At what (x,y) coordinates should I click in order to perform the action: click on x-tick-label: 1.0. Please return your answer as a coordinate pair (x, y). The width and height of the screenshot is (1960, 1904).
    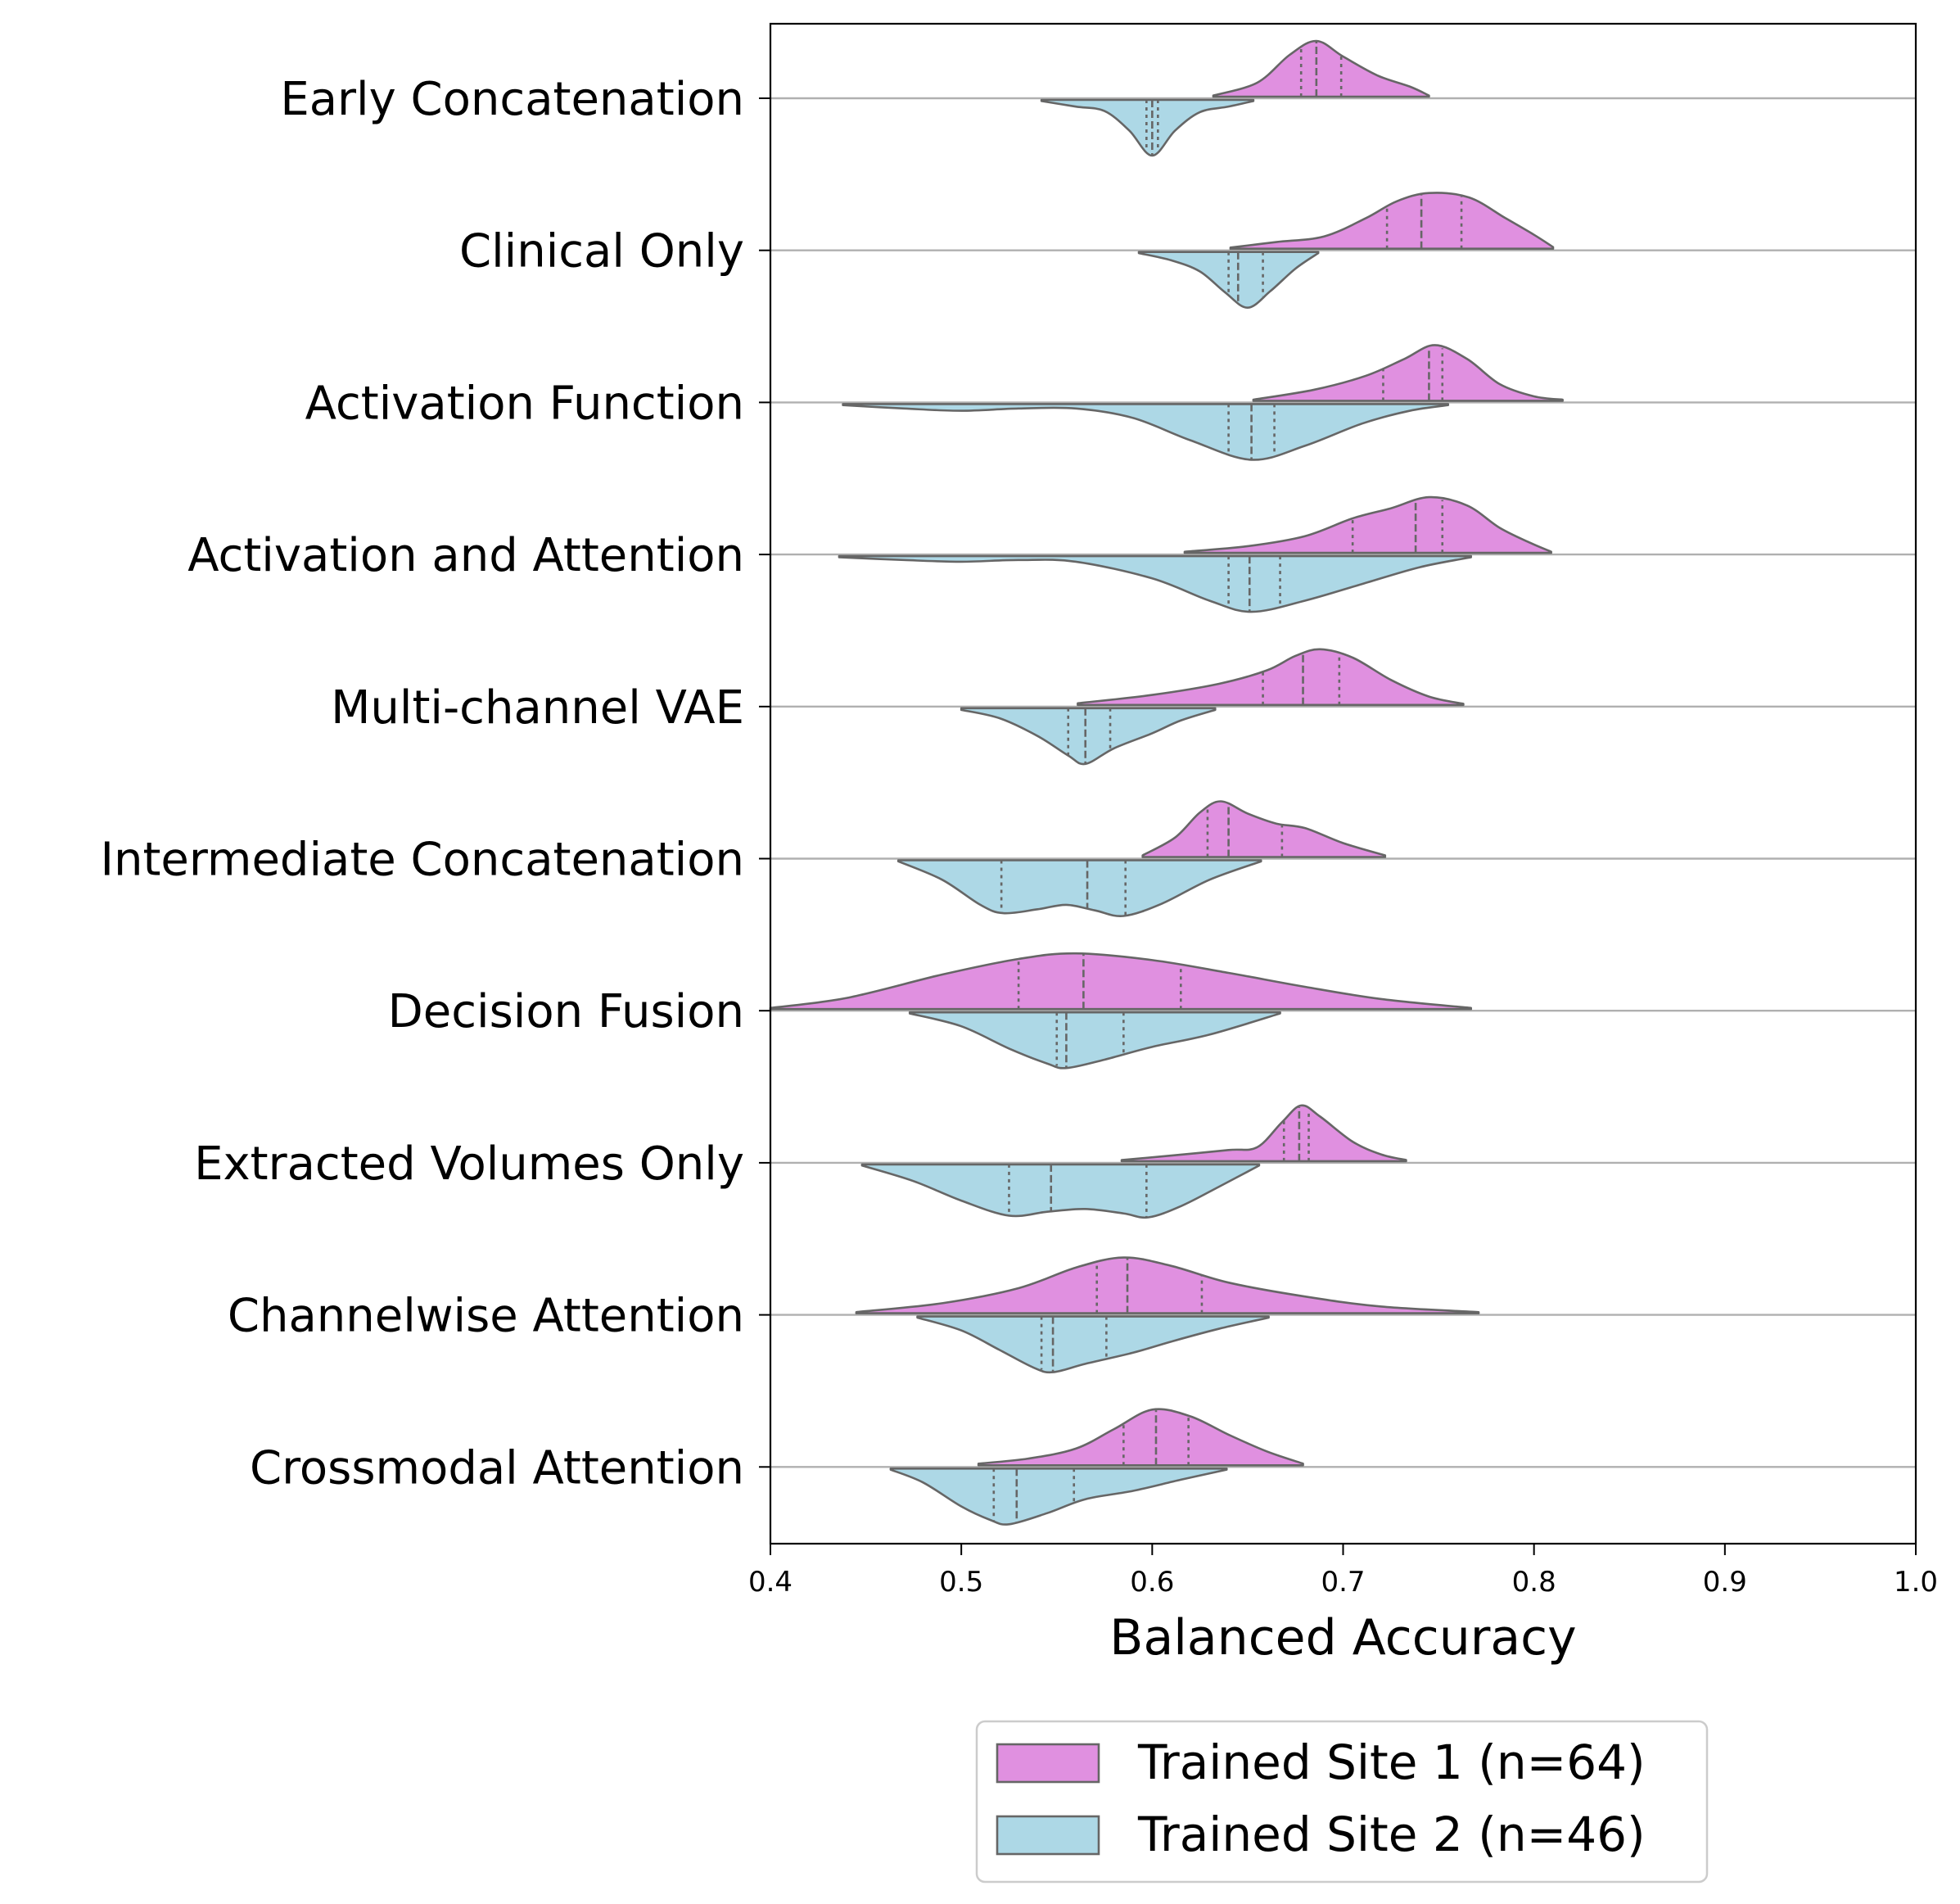
    Looking at the image, I should click on (1916, 1583).